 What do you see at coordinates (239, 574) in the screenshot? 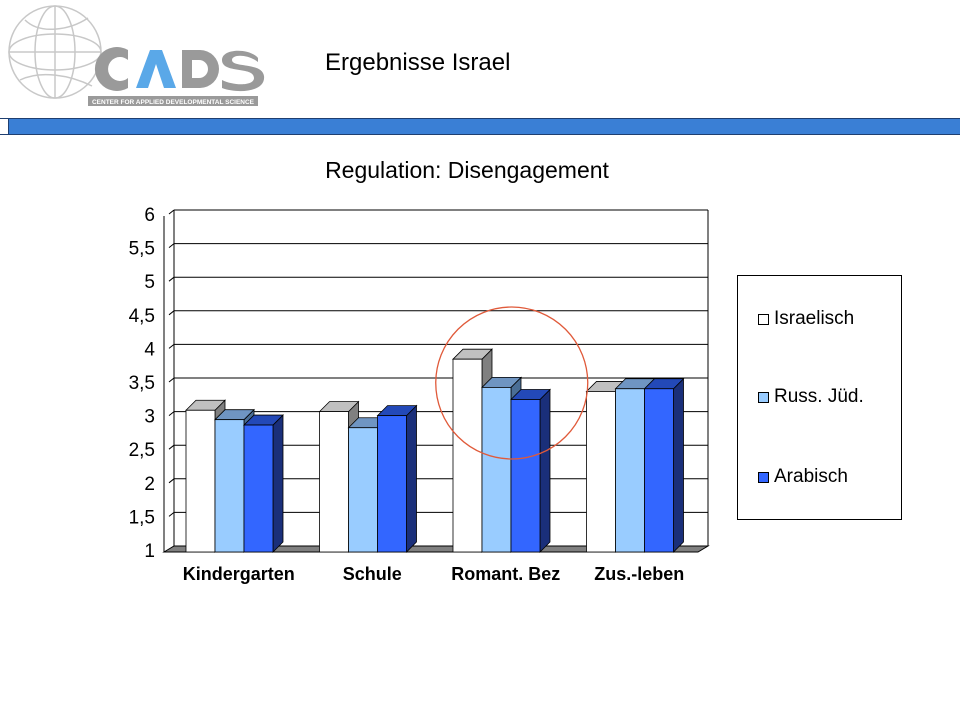
I see `x-tick-label: Kindergarten` at bounding box center [239, 574].